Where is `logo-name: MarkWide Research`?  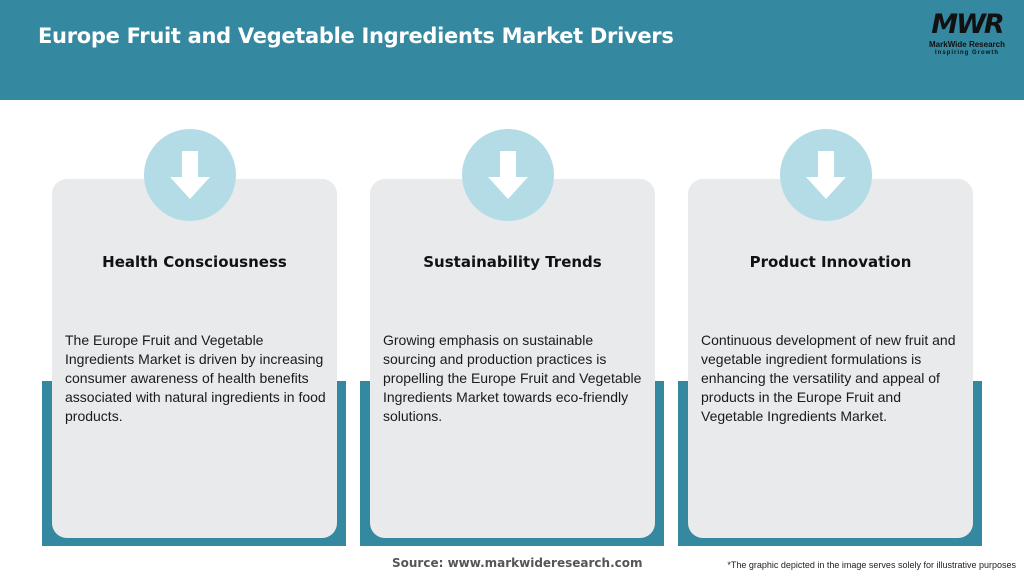 logo-name: MarkWide Research is located at coordinates (967, 44).